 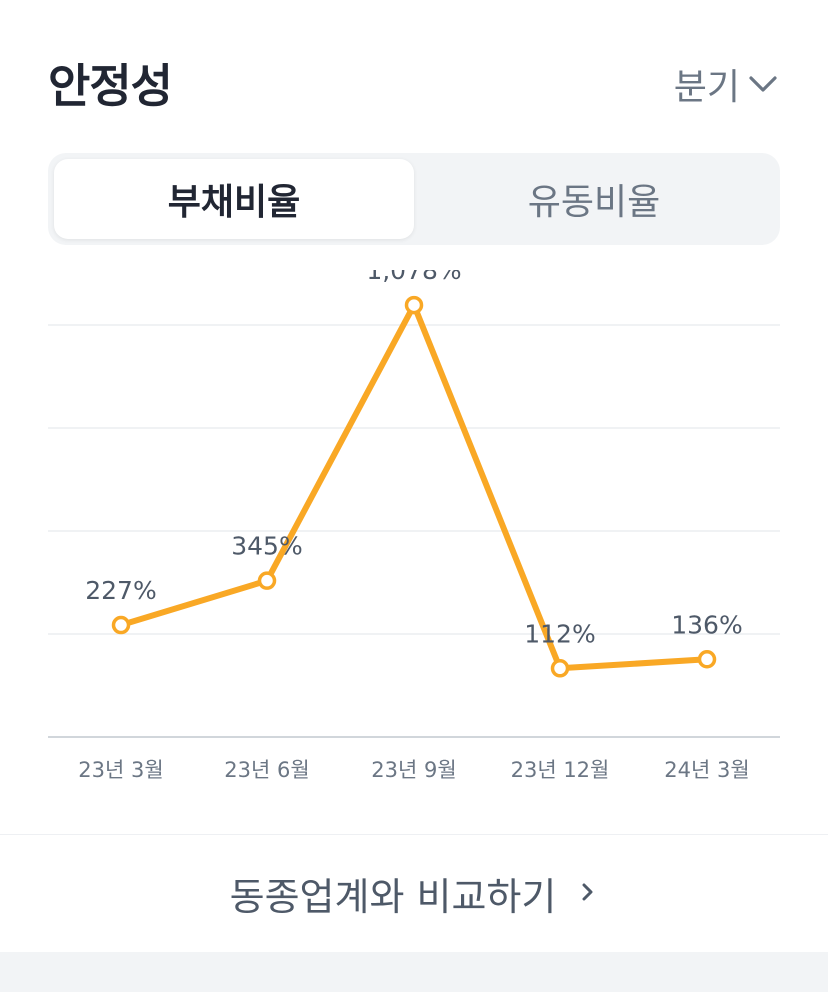 I want to click on compare-industry-button: 동종업계와 비교하기, so click(x=414, y=893).